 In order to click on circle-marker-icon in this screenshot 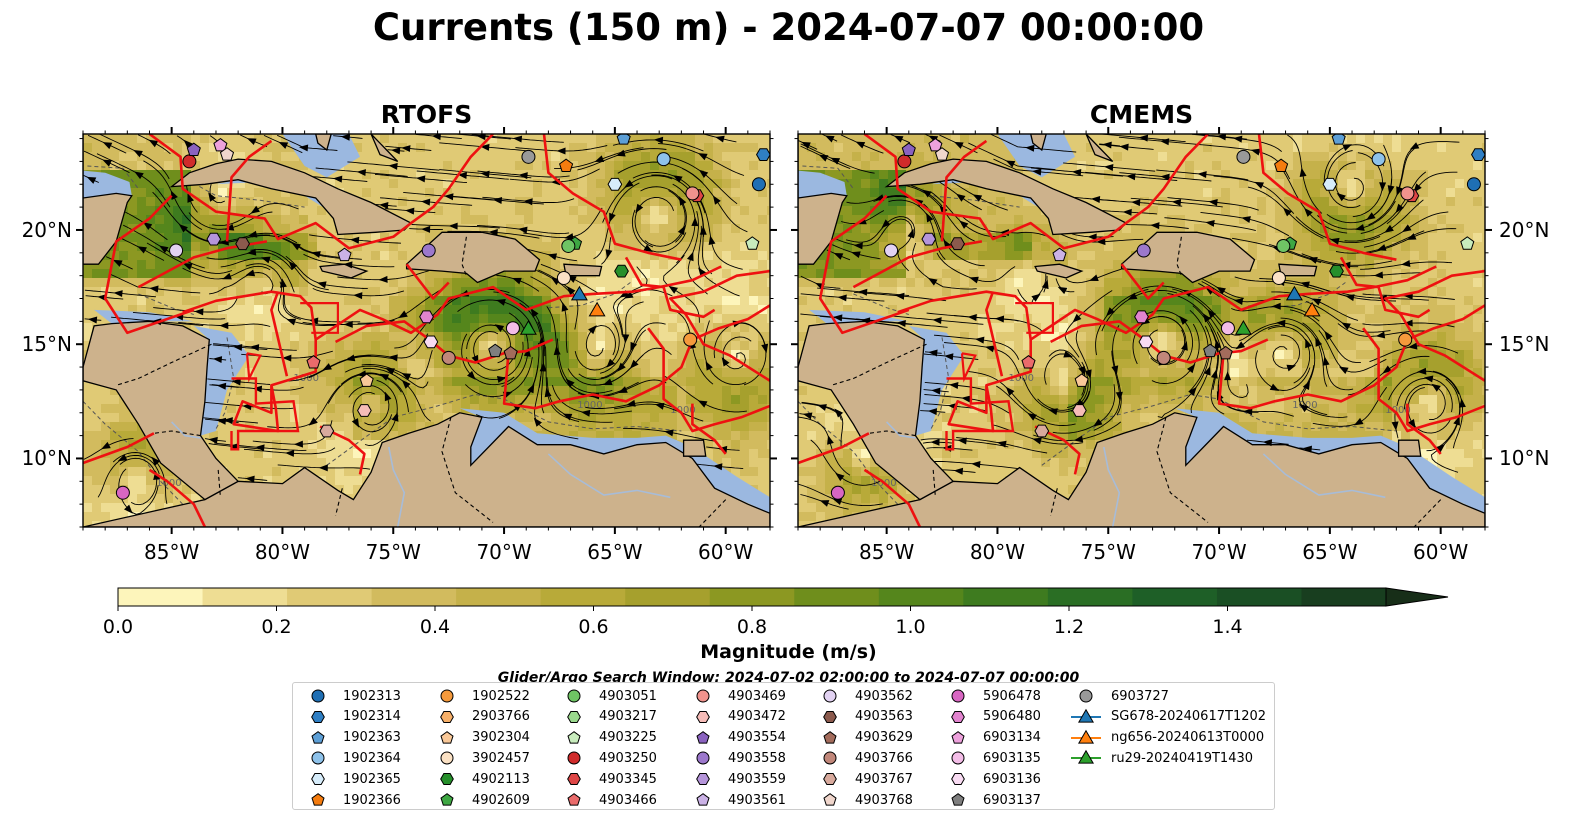, I will do `click(958, 758)`.